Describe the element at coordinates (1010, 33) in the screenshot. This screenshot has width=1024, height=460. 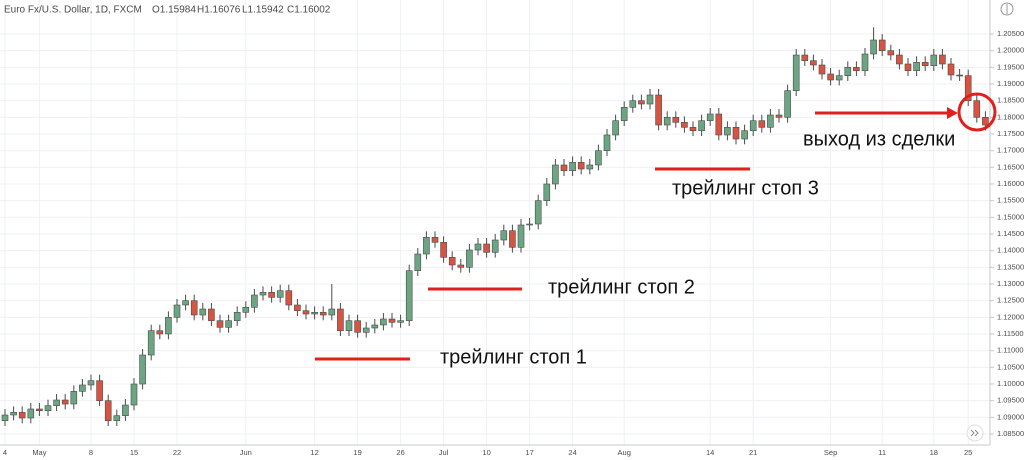
I see `y-tick-label: 1.20500` at that location.